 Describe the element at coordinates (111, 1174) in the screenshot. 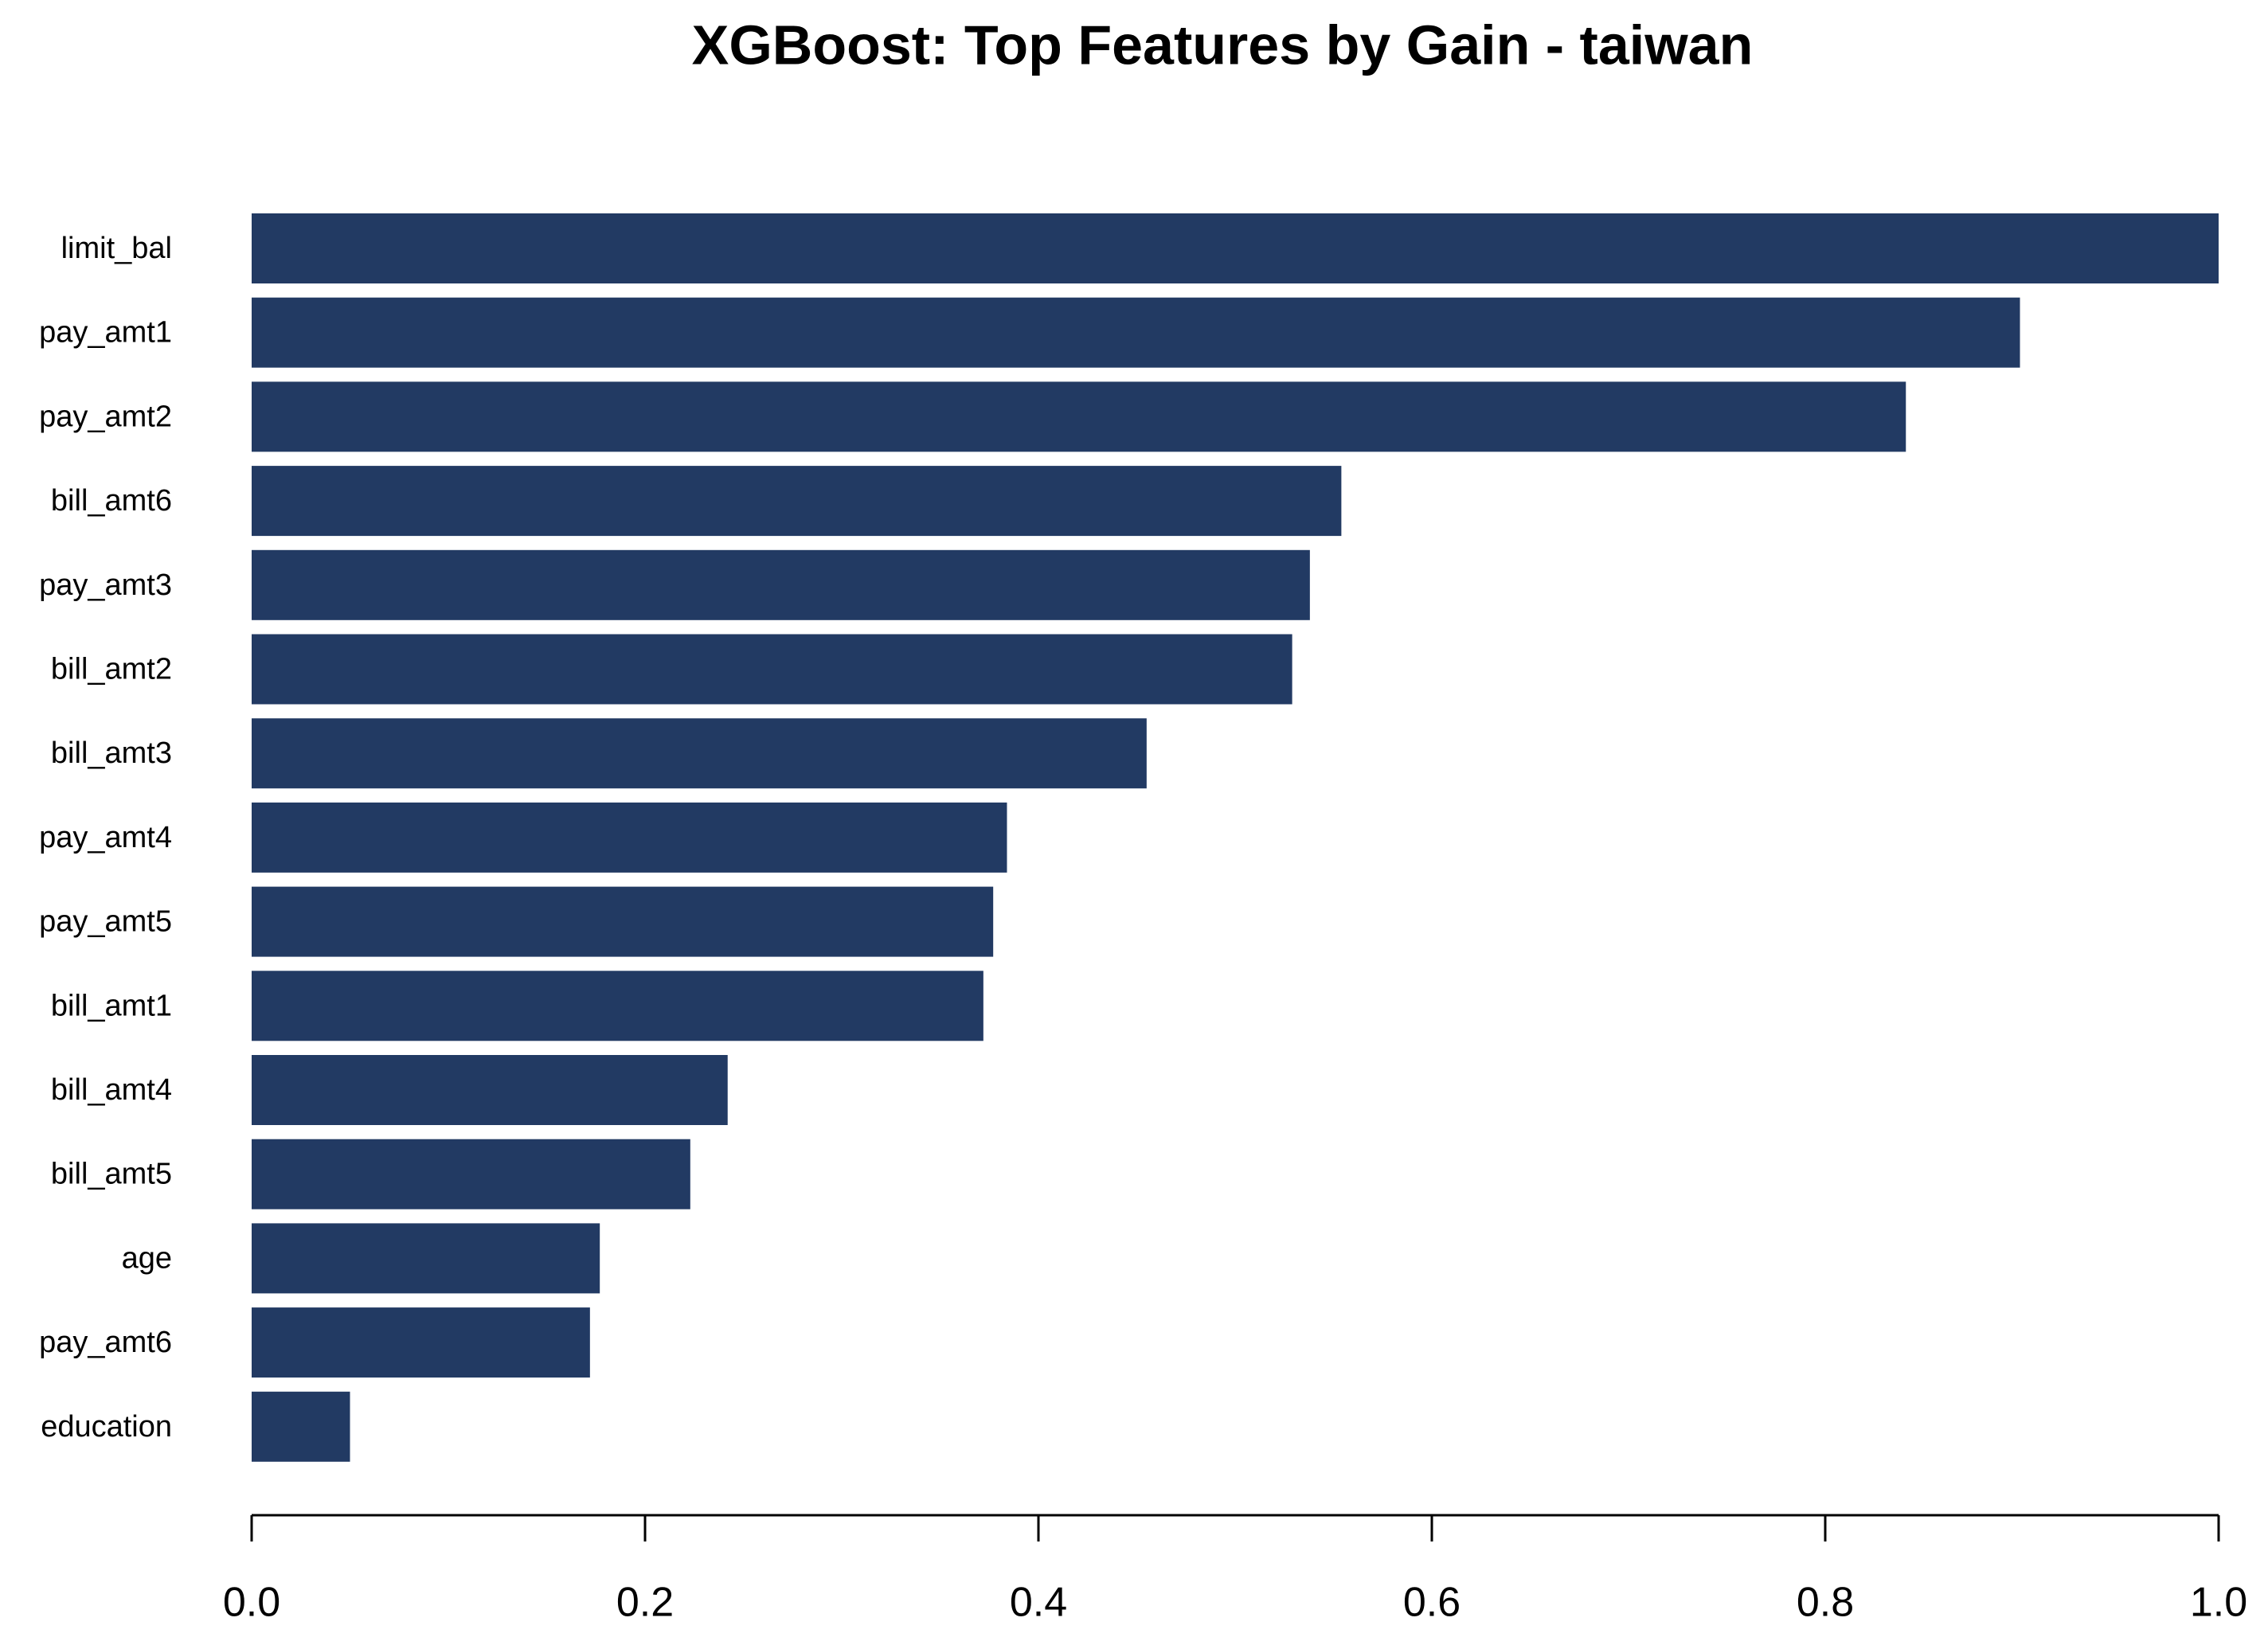

I see `y-tick-label: bill_amt5` at that location.